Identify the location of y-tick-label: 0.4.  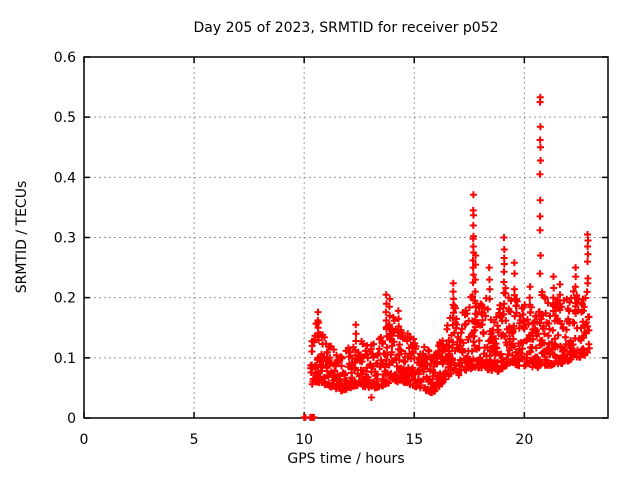
(65, 178).